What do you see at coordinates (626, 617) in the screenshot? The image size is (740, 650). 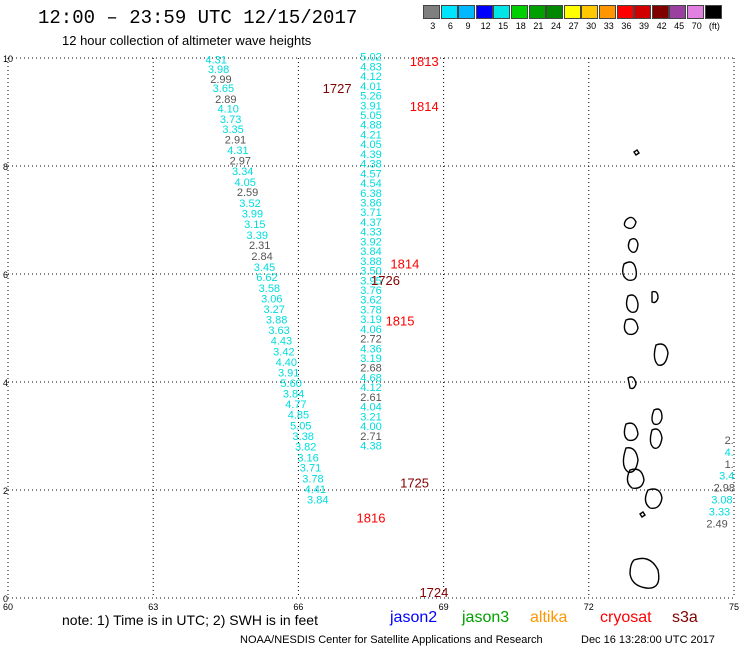 I see `legend-cryosat: cryosat` at bounding box center [626, 617].